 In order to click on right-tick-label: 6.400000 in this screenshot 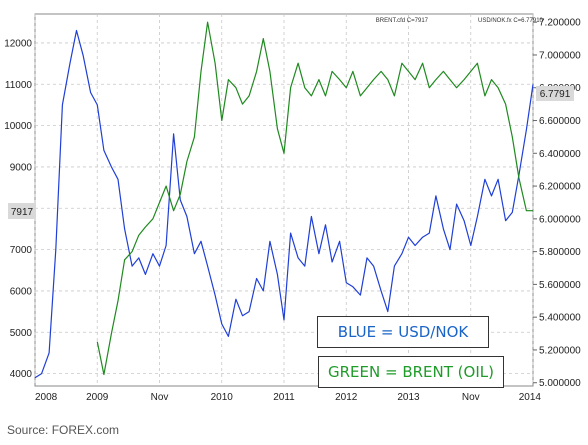, I will do `click(560, 154)`.